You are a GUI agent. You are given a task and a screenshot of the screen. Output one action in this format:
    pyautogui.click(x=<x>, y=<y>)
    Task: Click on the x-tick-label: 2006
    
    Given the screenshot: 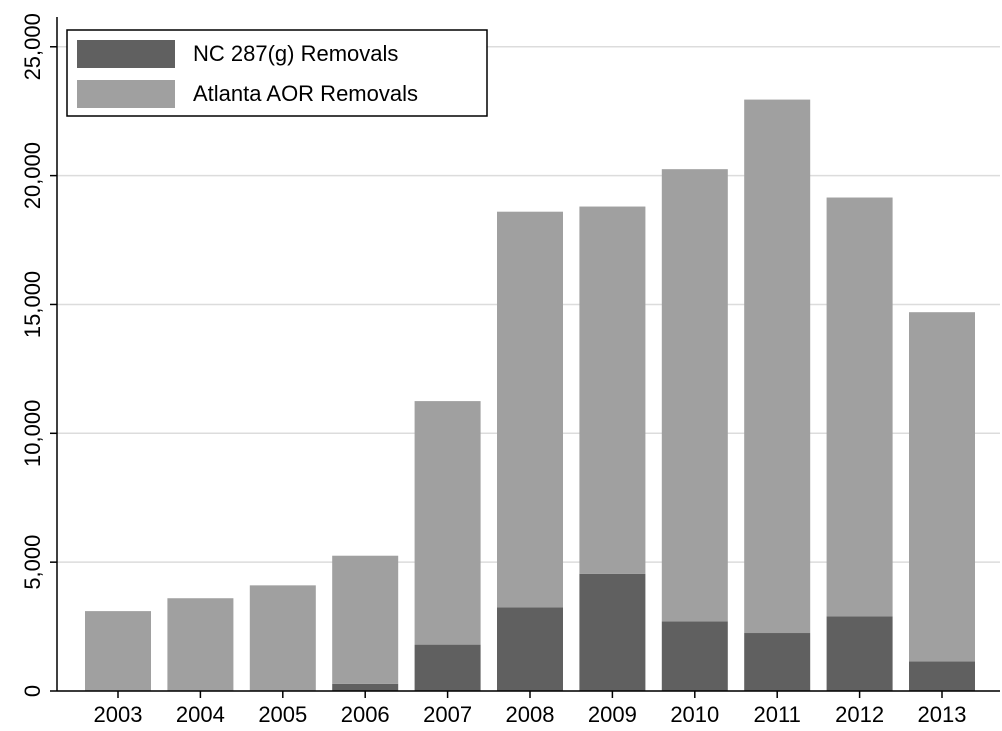 What is the action you would take?
    pyautogui.click(x=365, y=714)
    